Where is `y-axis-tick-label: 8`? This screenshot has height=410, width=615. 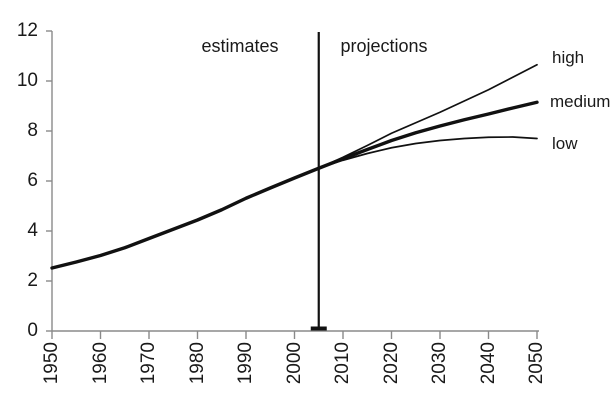 y-axis-tick-label: 8 is located at coordinates (32, 130).